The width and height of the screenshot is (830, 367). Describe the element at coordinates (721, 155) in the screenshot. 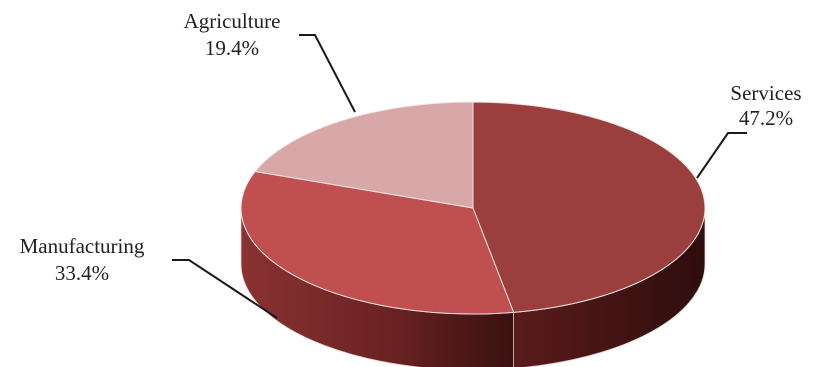

I see `leader-line-services` at that location.